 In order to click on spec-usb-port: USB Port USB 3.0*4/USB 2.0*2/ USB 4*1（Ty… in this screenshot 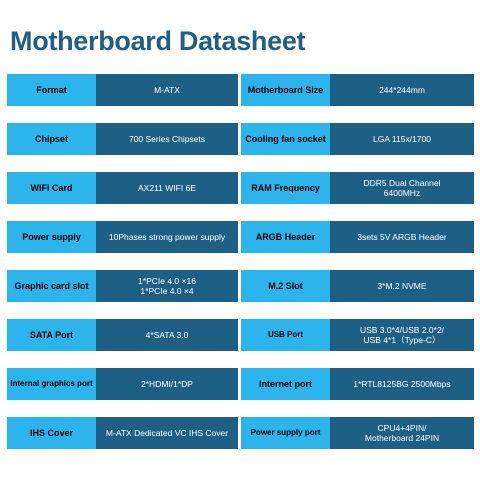, I will do `click(357, 335)`.